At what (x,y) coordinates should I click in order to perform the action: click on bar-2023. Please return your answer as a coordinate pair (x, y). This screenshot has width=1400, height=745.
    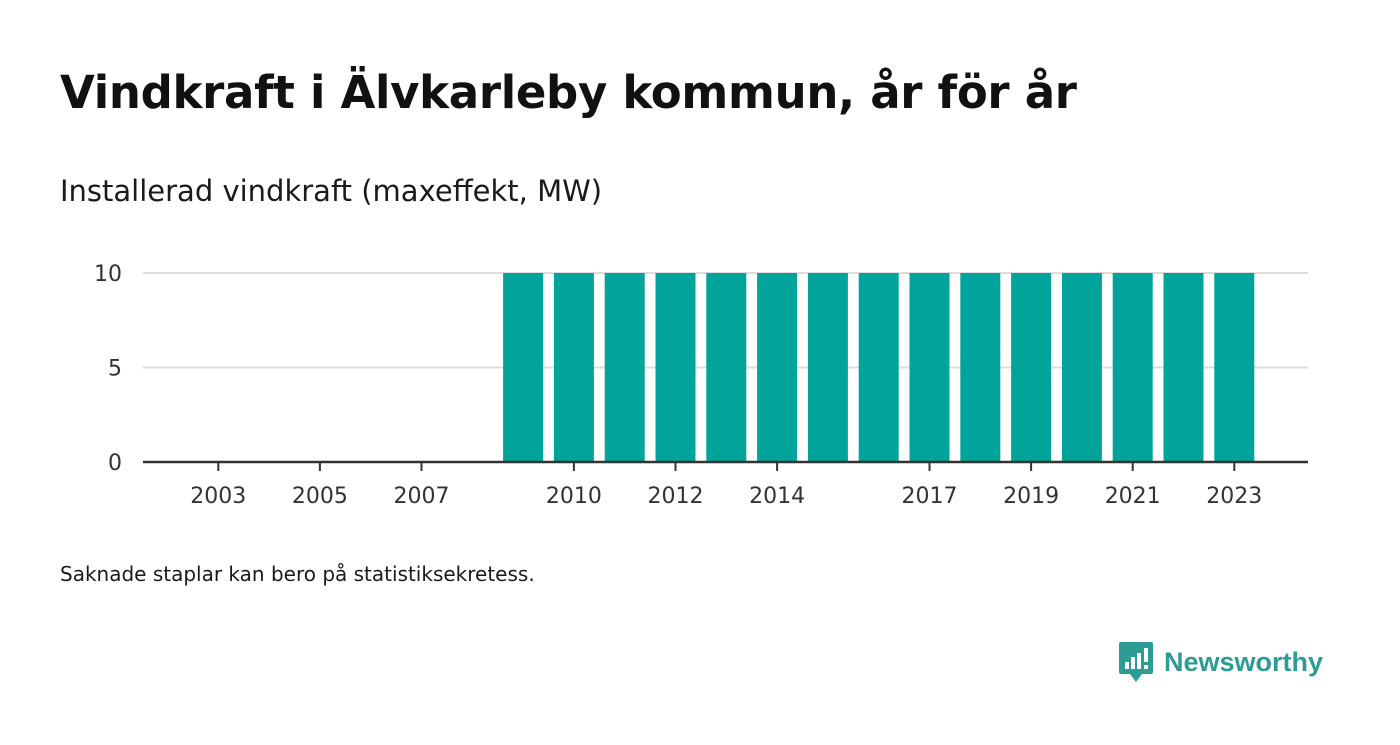
    Looking at the image, I should click on (1234, 367).